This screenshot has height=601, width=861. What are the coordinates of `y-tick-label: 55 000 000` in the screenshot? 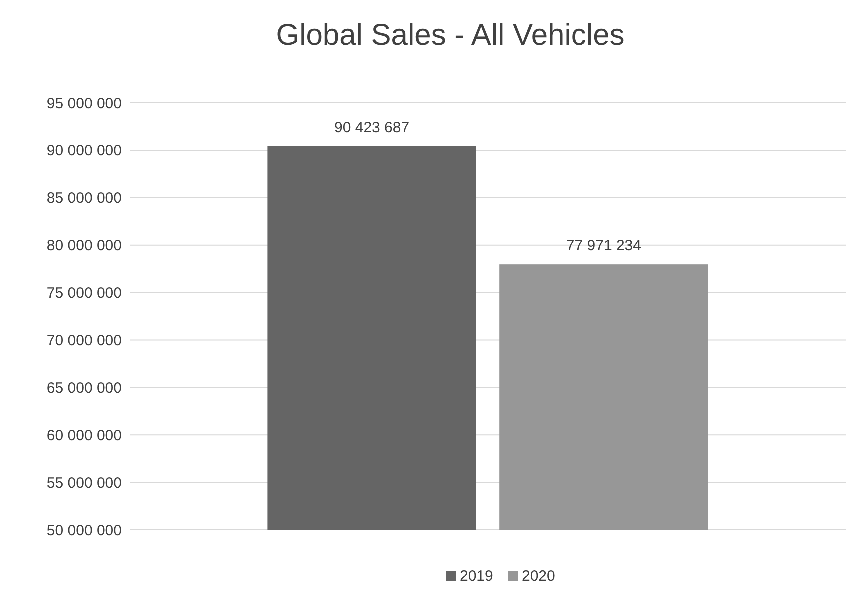 It's located at (84, 483).